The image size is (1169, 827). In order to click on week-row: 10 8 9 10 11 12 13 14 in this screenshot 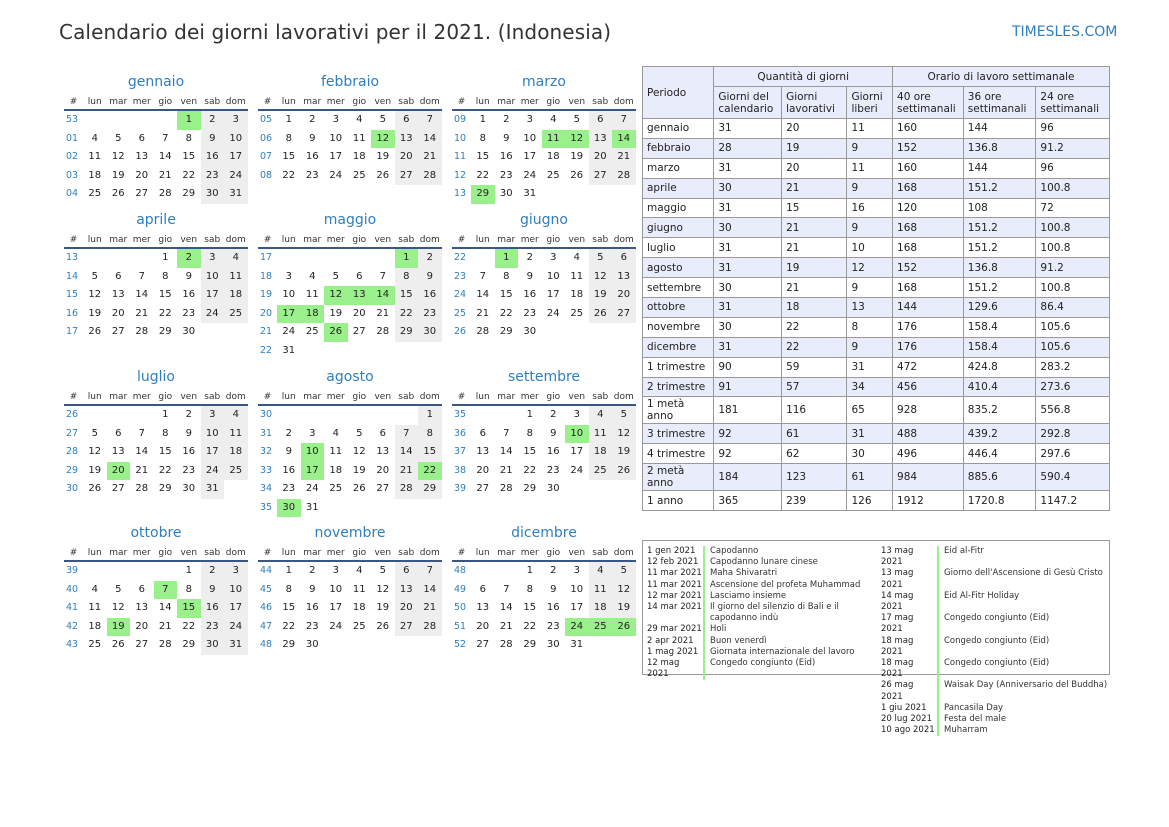, I will do `click(544, 138)`.